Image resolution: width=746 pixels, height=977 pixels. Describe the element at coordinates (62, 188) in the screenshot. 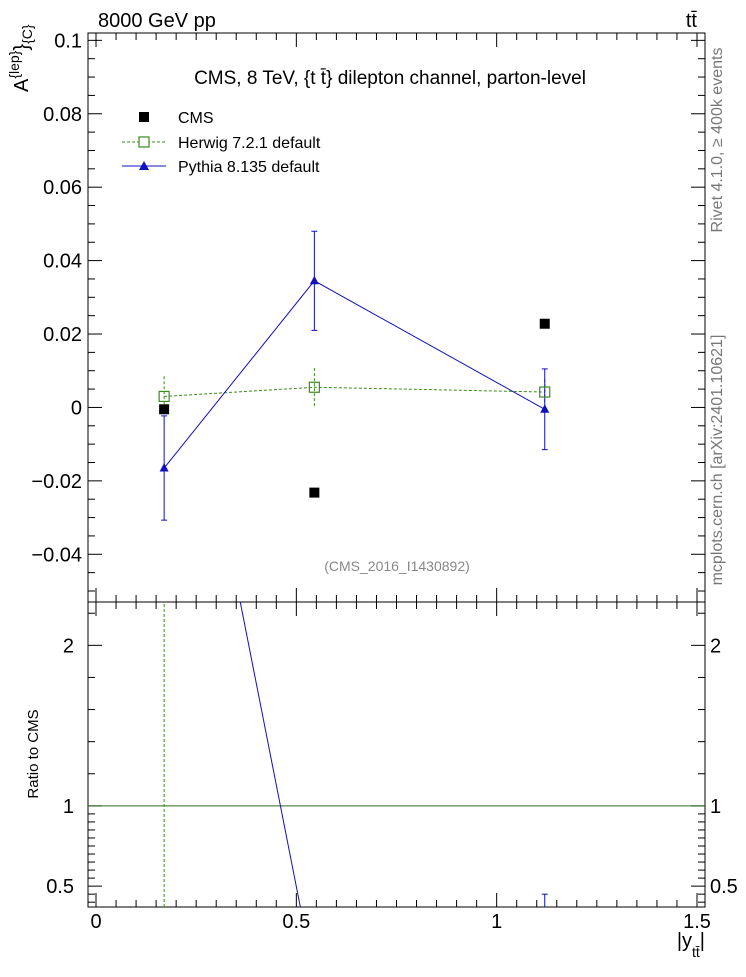

I see `main-y-tick-label: 0.06` at that location.